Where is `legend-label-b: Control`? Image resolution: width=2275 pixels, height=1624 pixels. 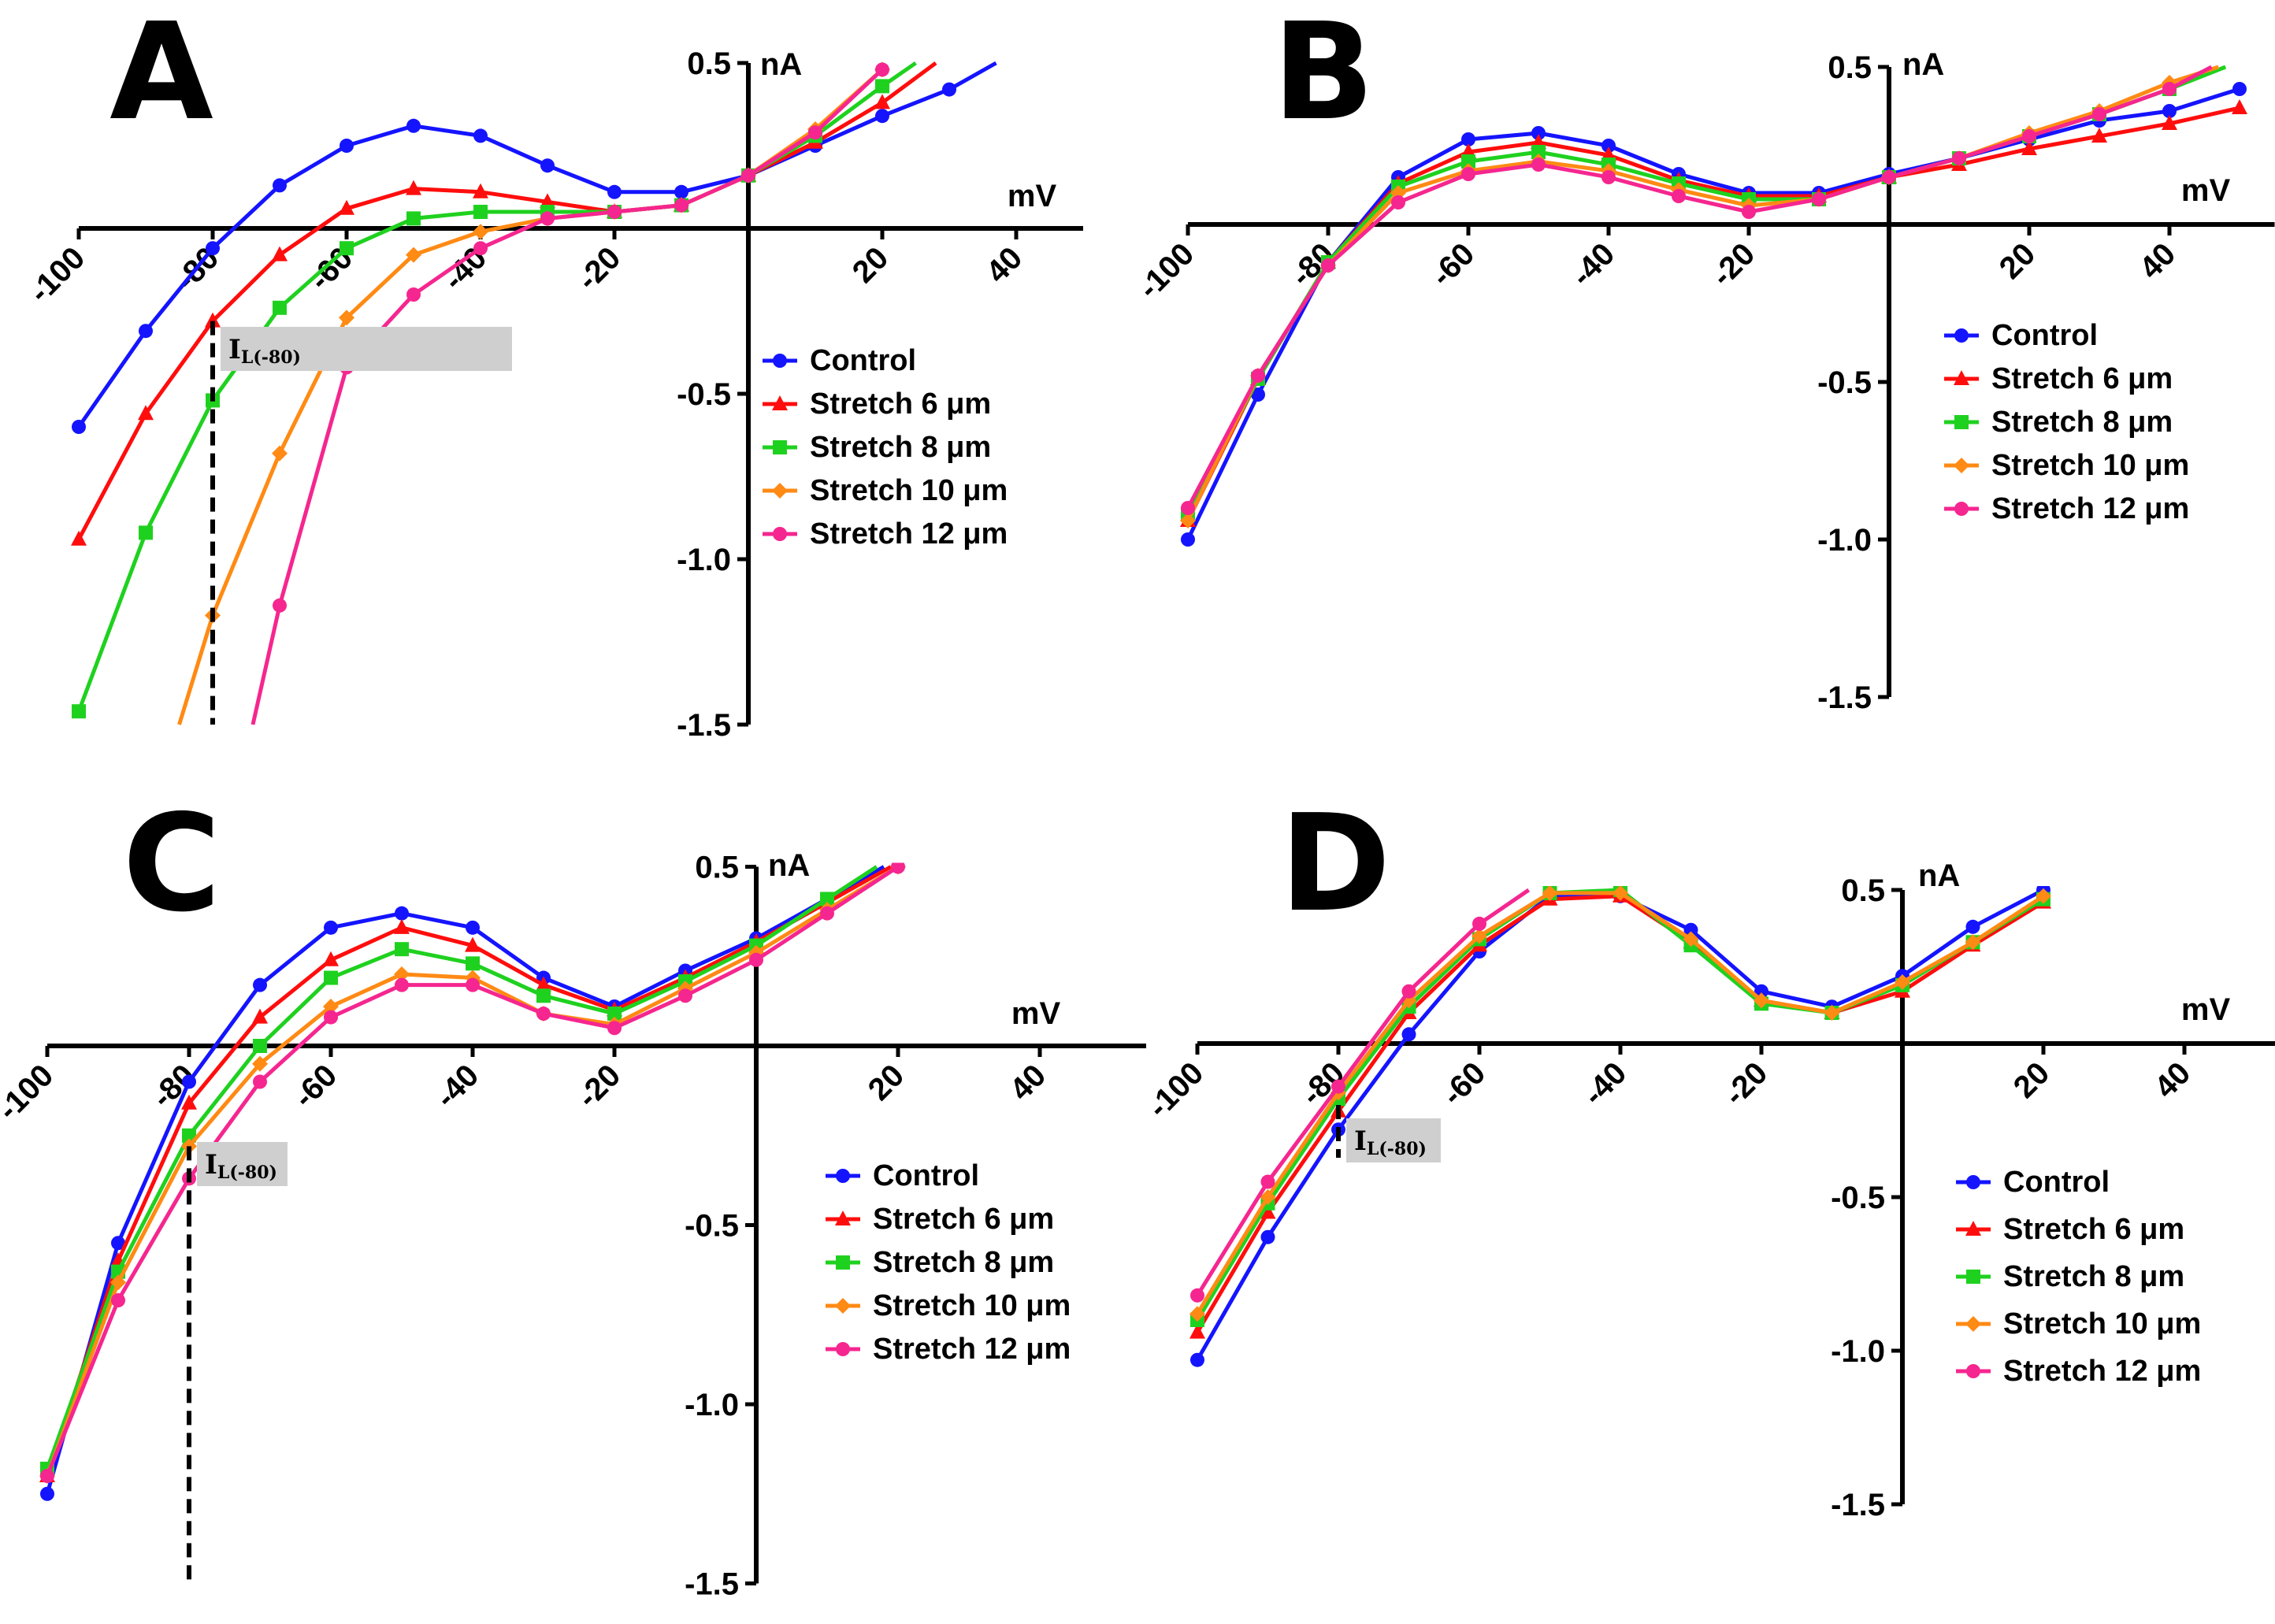
legend-label-b: Control is located at coordinates (2044, 335).